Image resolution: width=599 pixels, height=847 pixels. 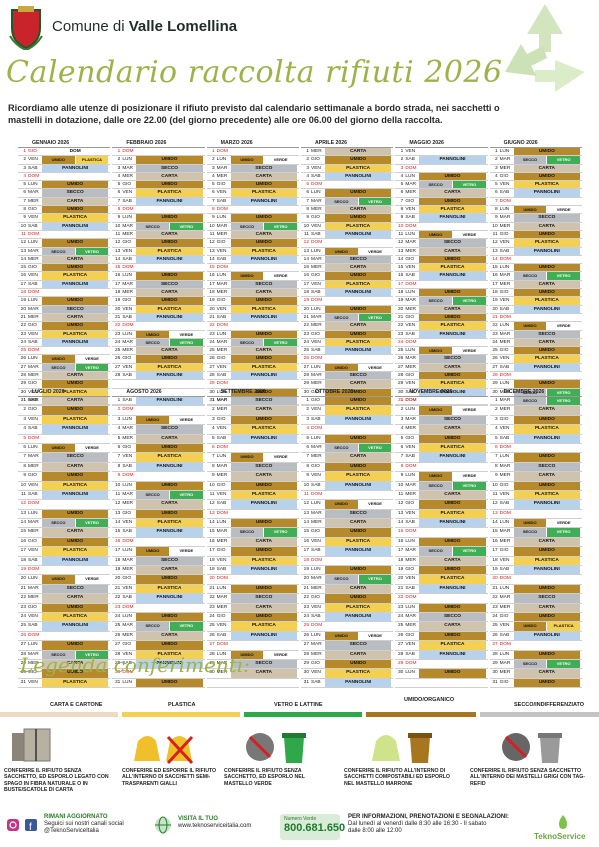 What do you see at coordinates (13, 825) in the screenshot?
I see `instagram-icon` at bounding box center [13, 825].